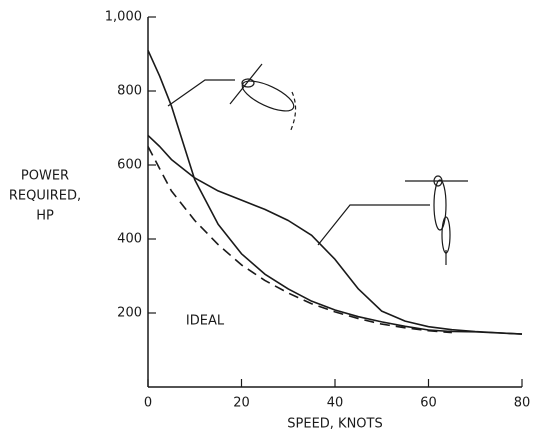 This screenshot has width=536, height=435. What do you see at coordinates (148, 403) in the screenshot?
I see `x-tick-label: 0` at bounding box center [148, 403].